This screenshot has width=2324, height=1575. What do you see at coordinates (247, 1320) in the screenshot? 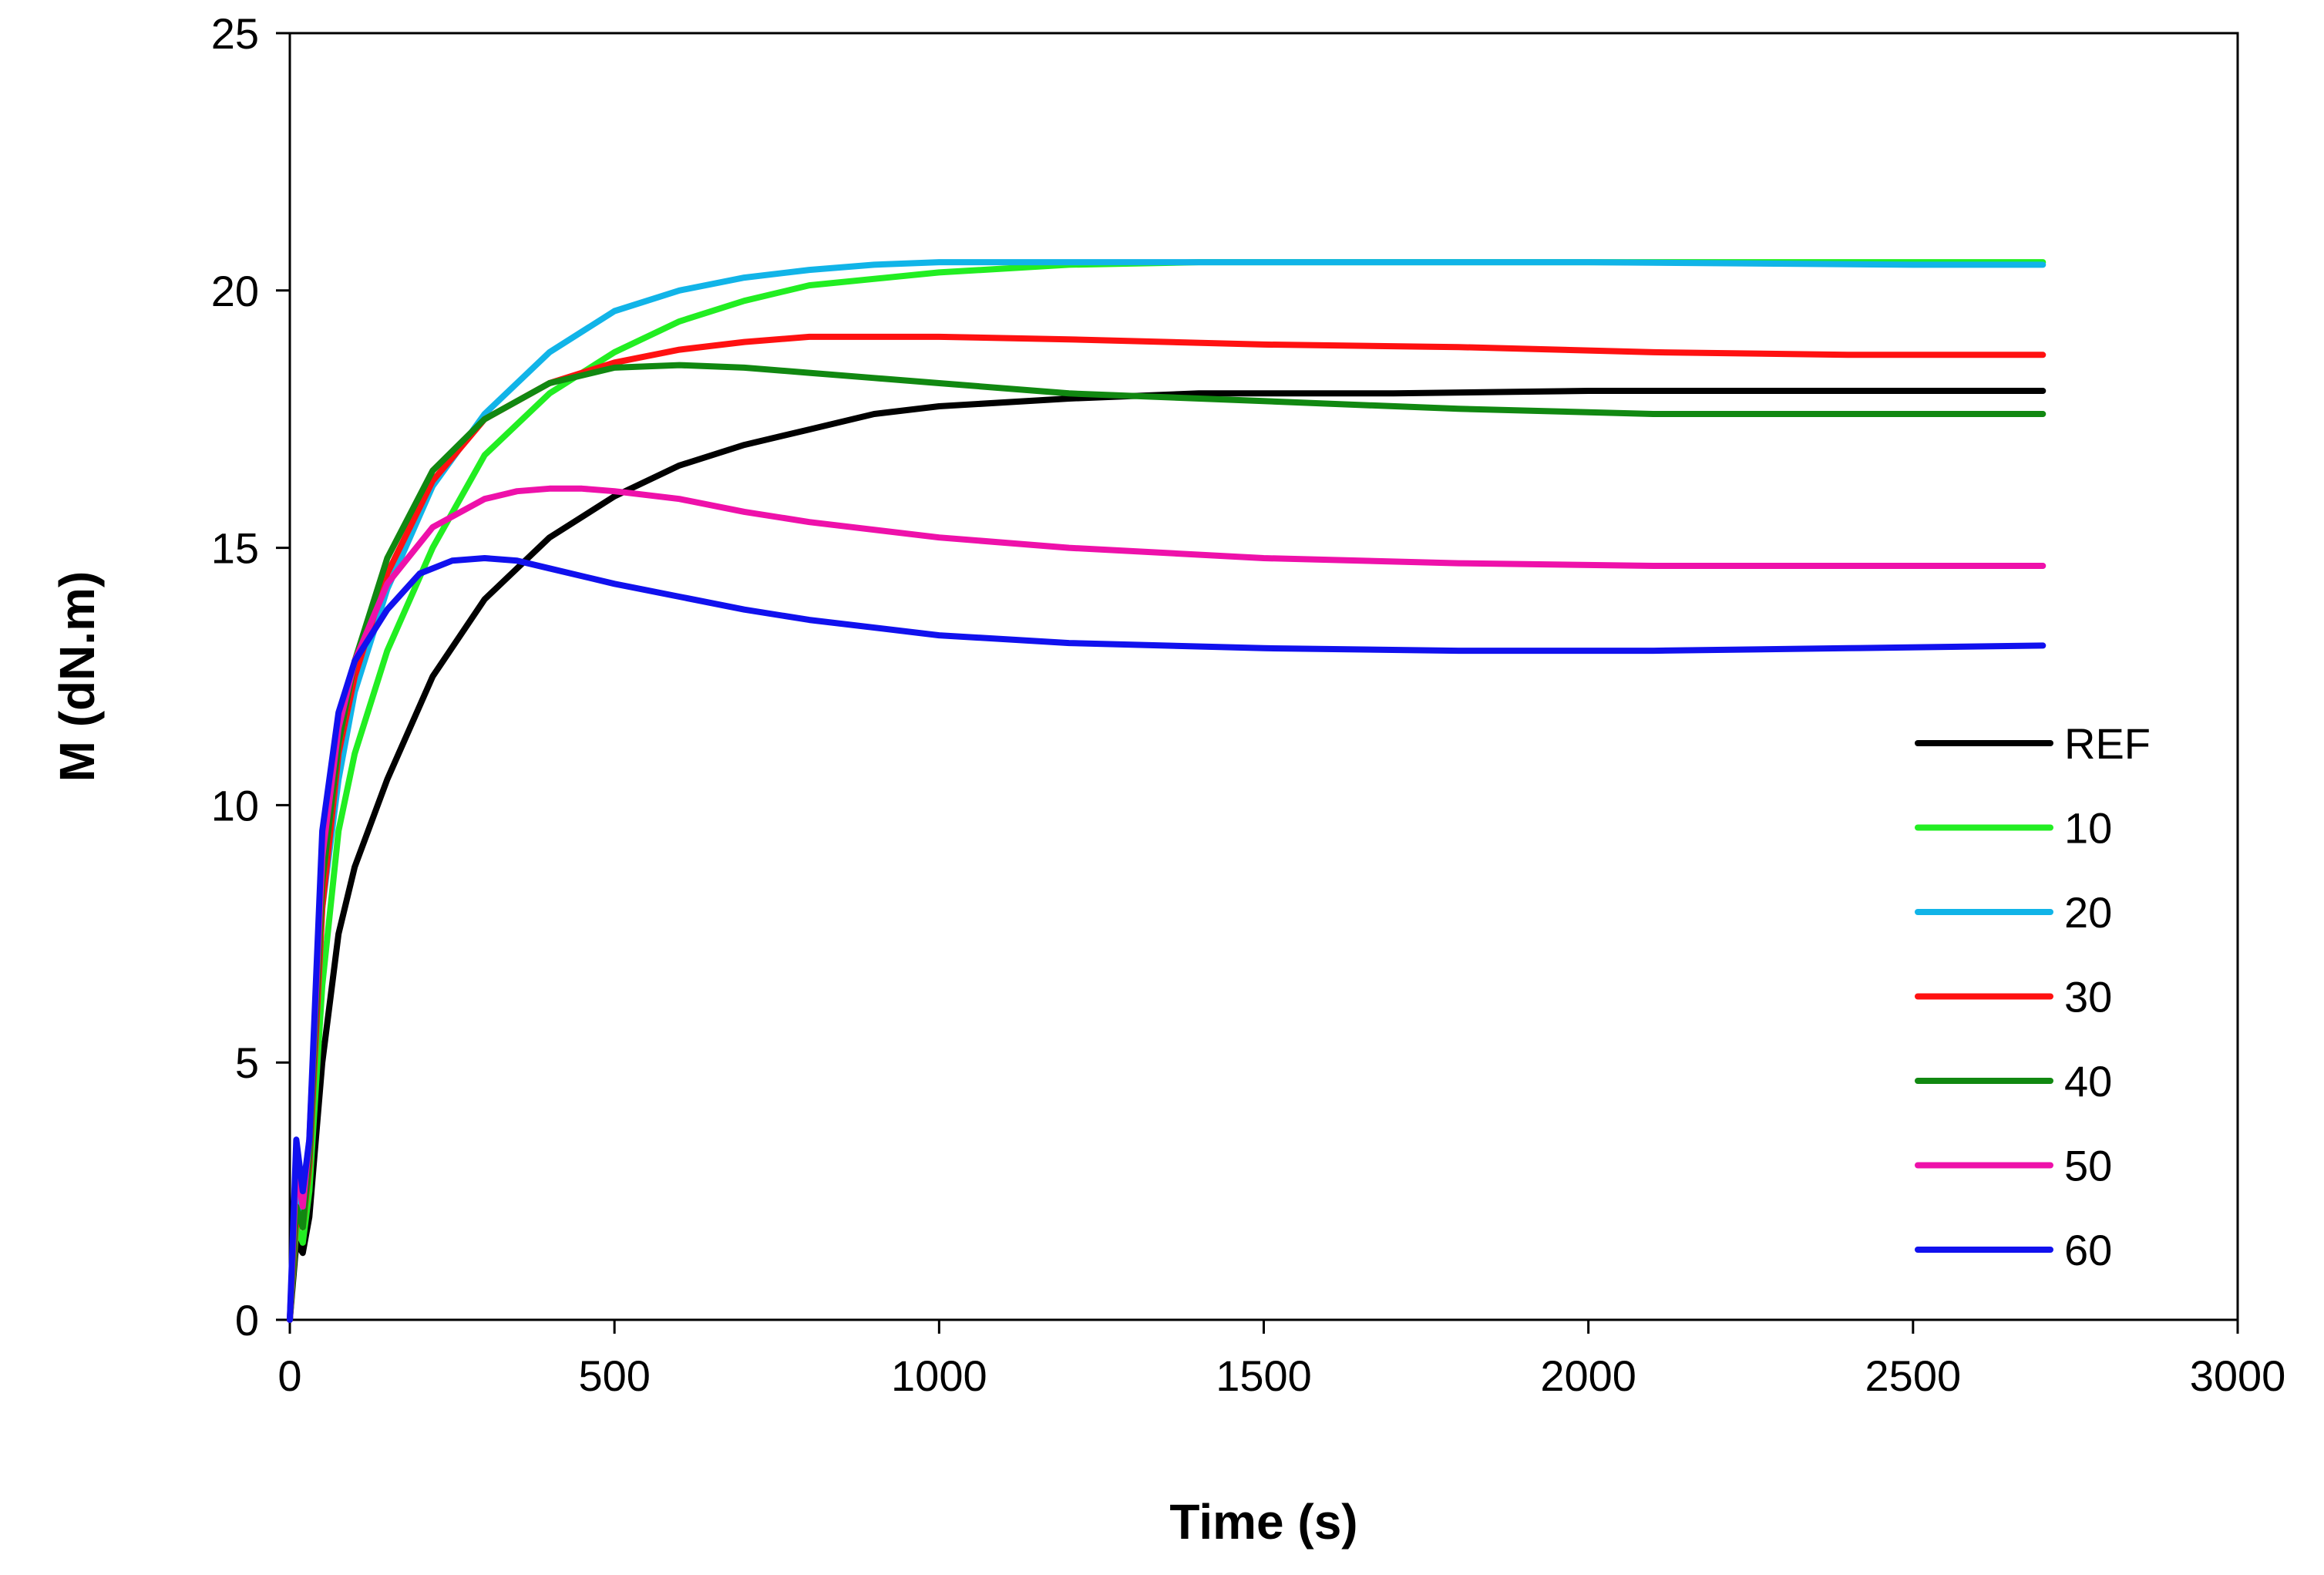
I see `y-tick-label: 0` at bounding box center [247, 1320].